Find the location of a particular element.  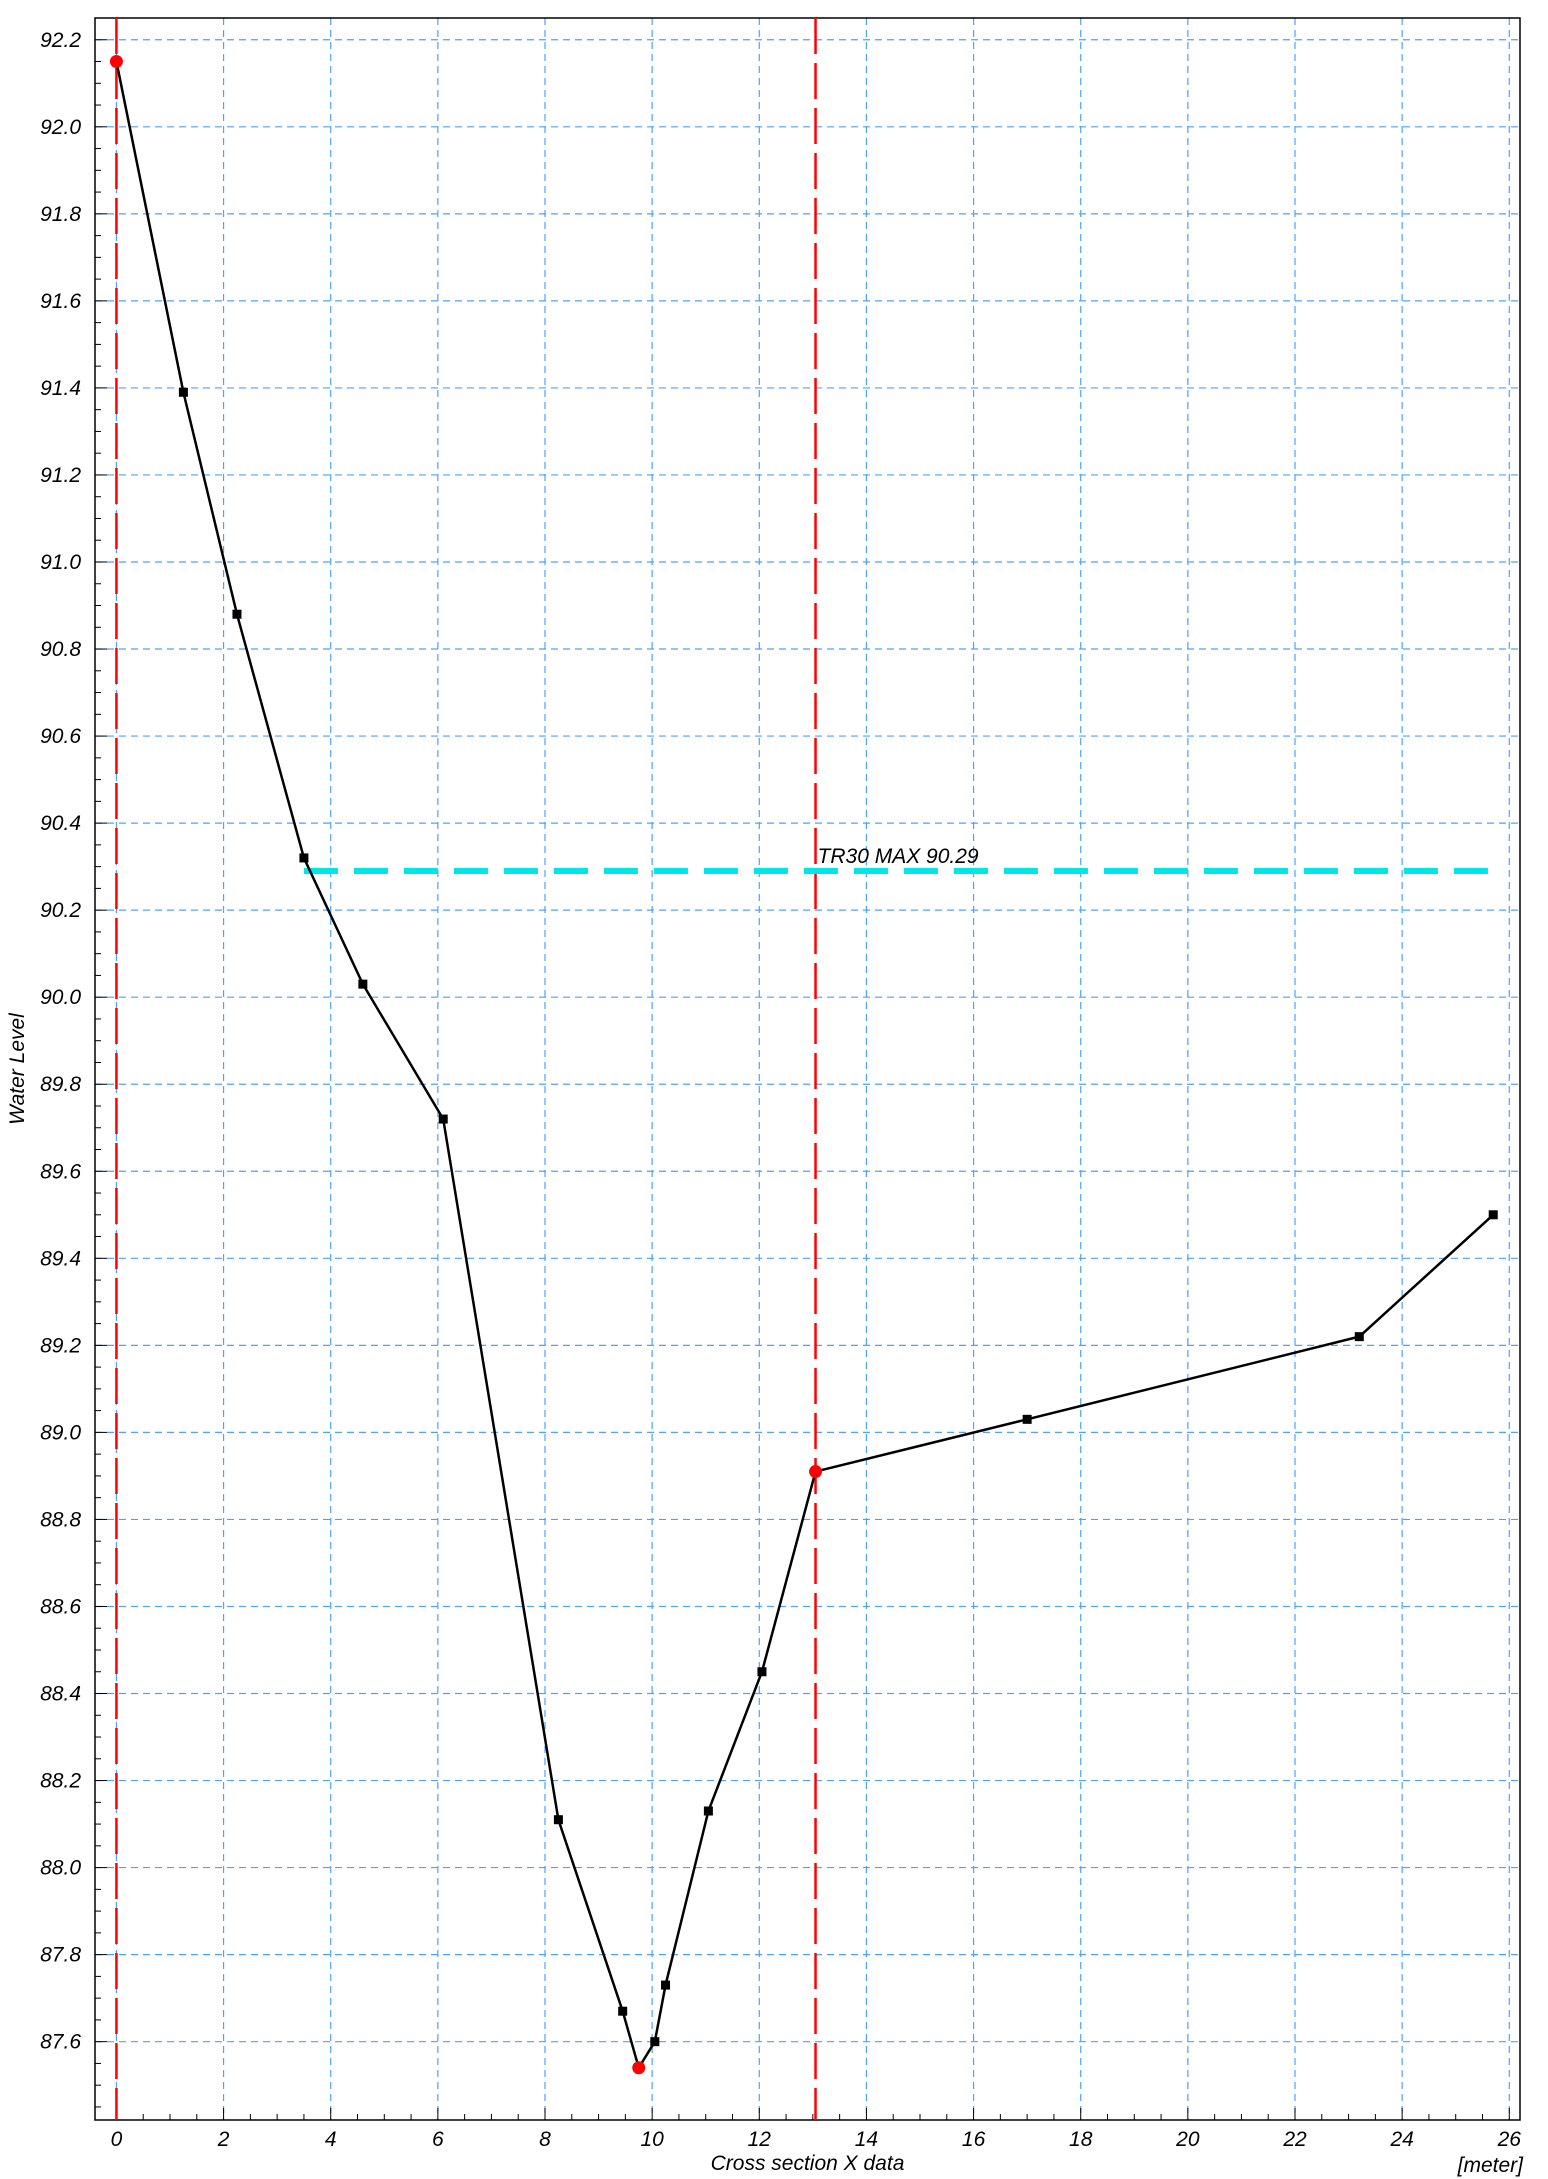

y-tick-label: 88.2 is located at coordinates (60, 1781).